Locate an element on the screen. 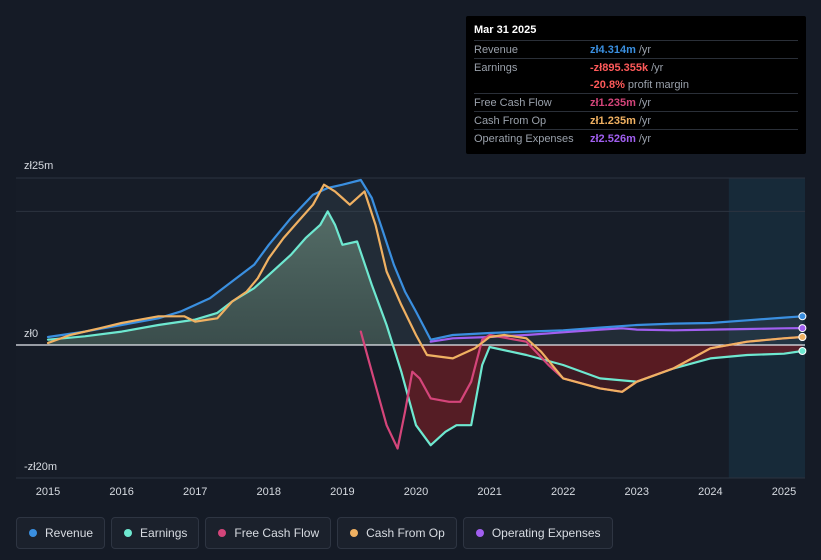 The height and width of the screenshot is (560, 821). tooltip-row-profit-margin: -20.8% profit margin is located at coordinates (636, 85).